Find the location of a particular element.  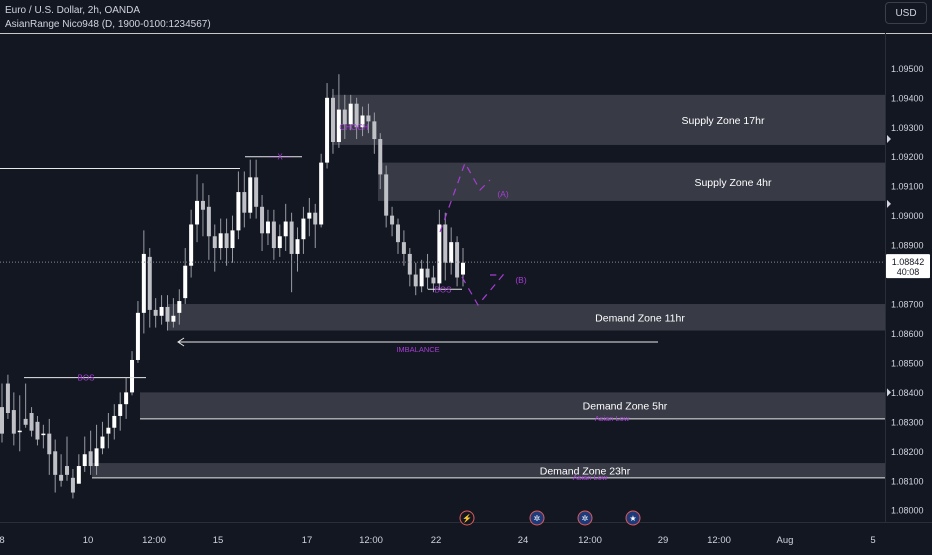

eu-us-event-icon is located at coordinates (585, 518).